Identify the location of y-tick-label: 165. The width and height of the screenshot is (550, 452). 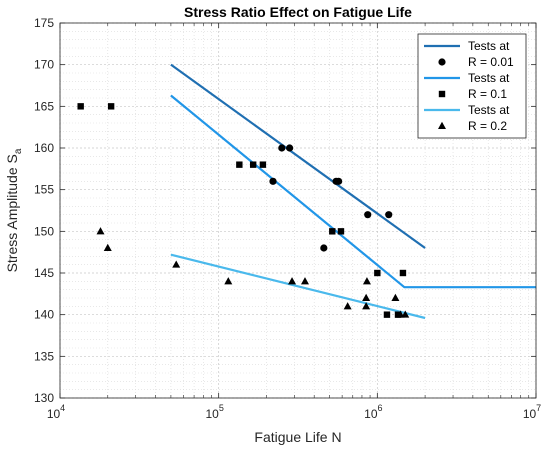
(44, 106).